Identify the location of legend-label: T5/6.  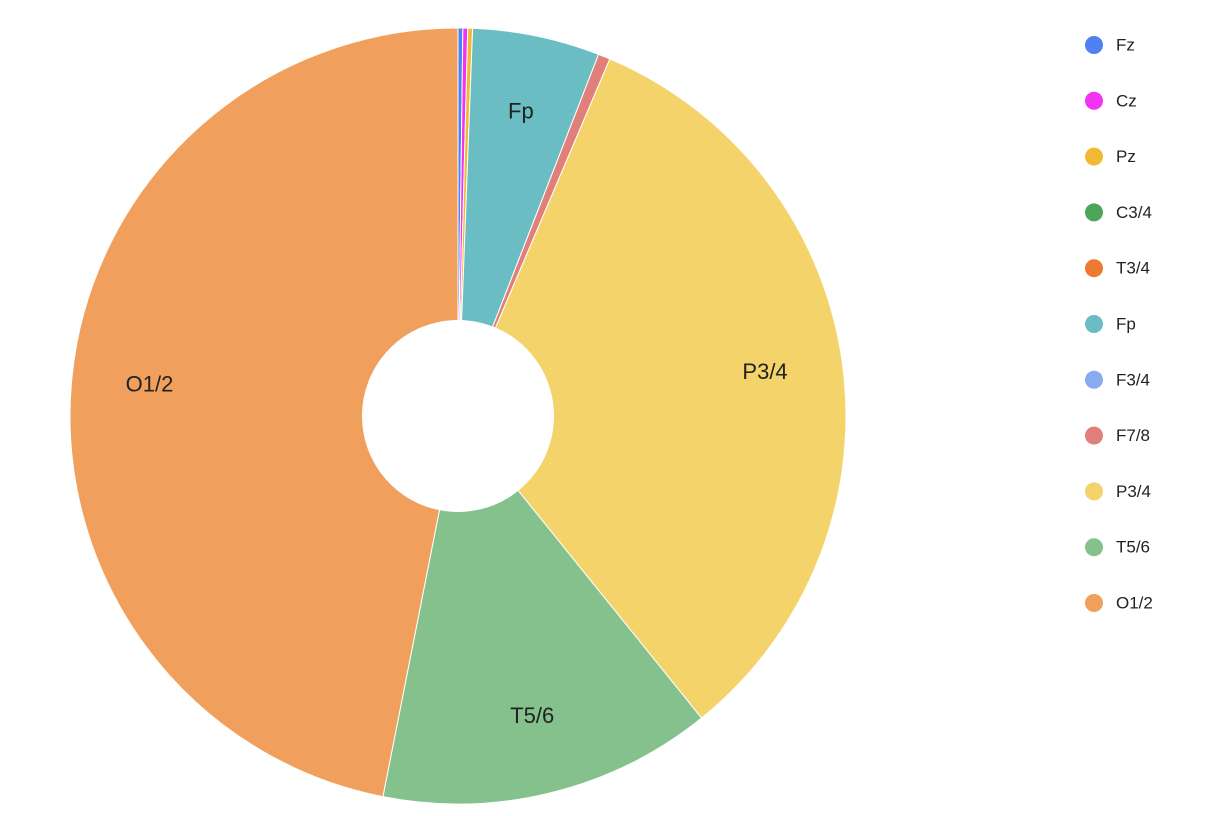
(1133, 547).